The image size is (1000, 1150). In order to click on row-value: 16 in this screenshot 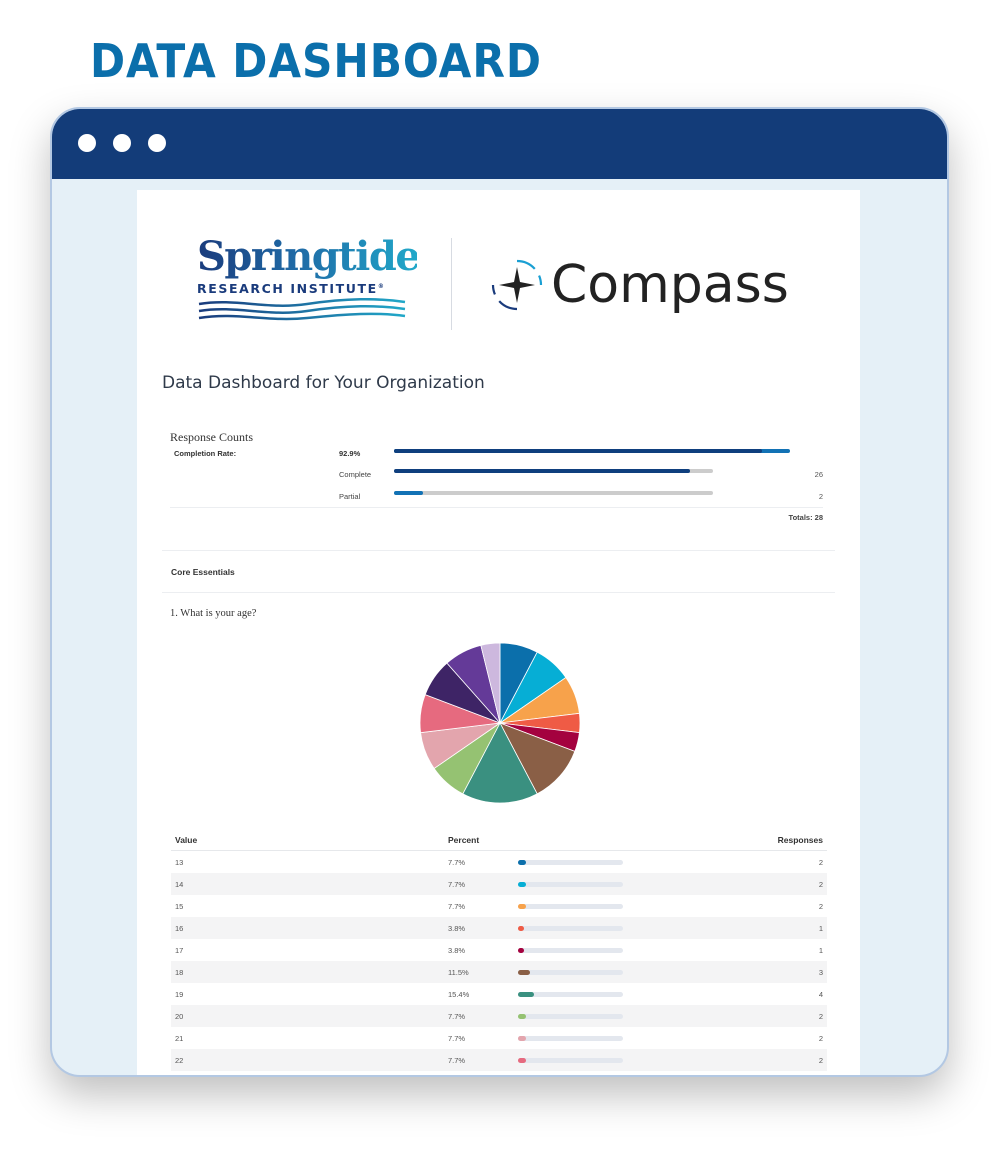, I will do `click(179, 928)`.